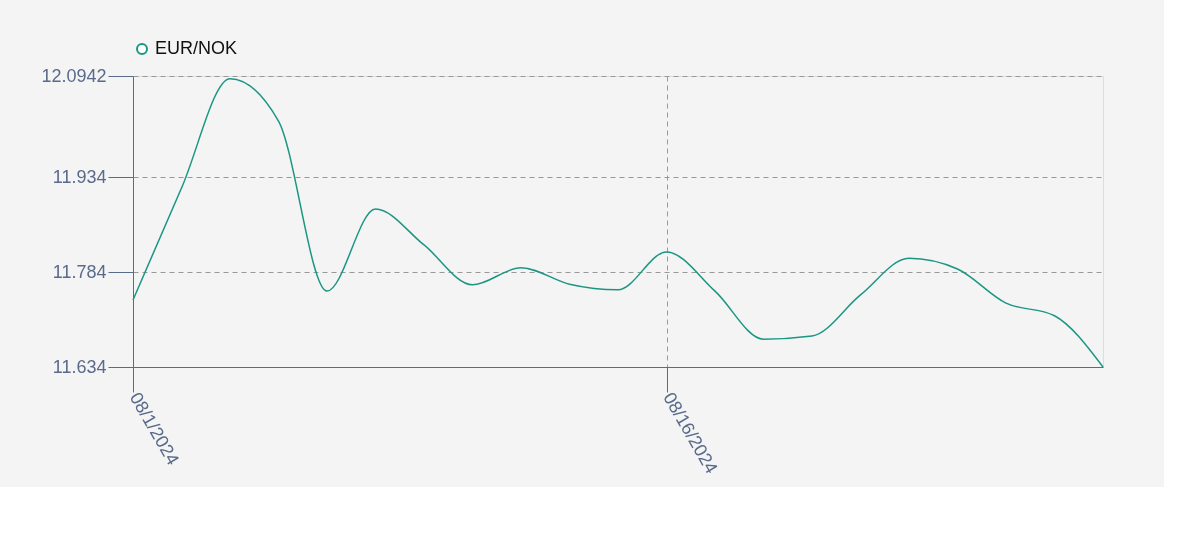 The height and width of the screenshot is (550, 1200). I want to click on y-tick-label: 12.0942, so click(74, 75).